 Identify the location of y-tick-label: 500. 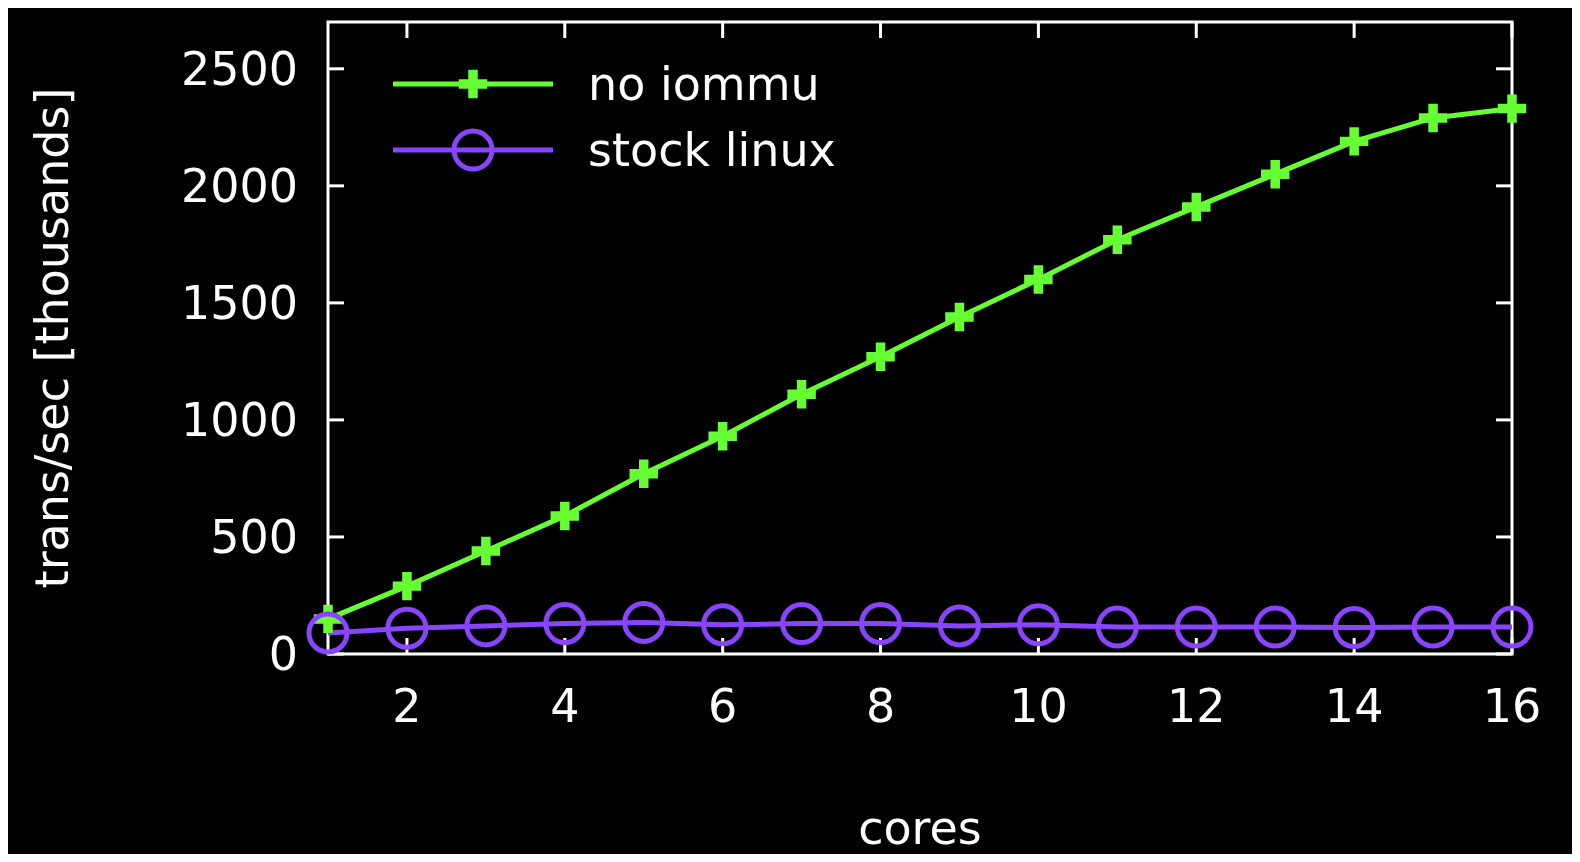
(254, 537).